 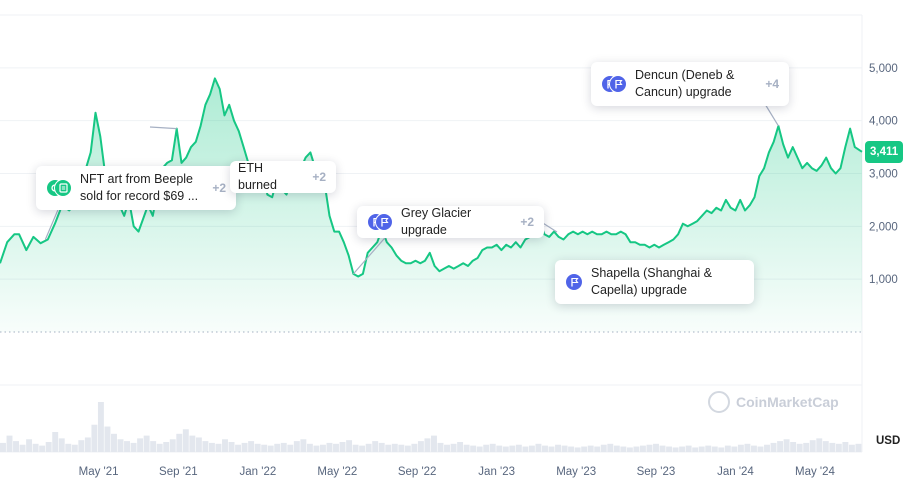 What do you see at coordinates (815, 472) in the screenshot?
I see `x-tick-label: May '24` at bounding box center [815, 472].